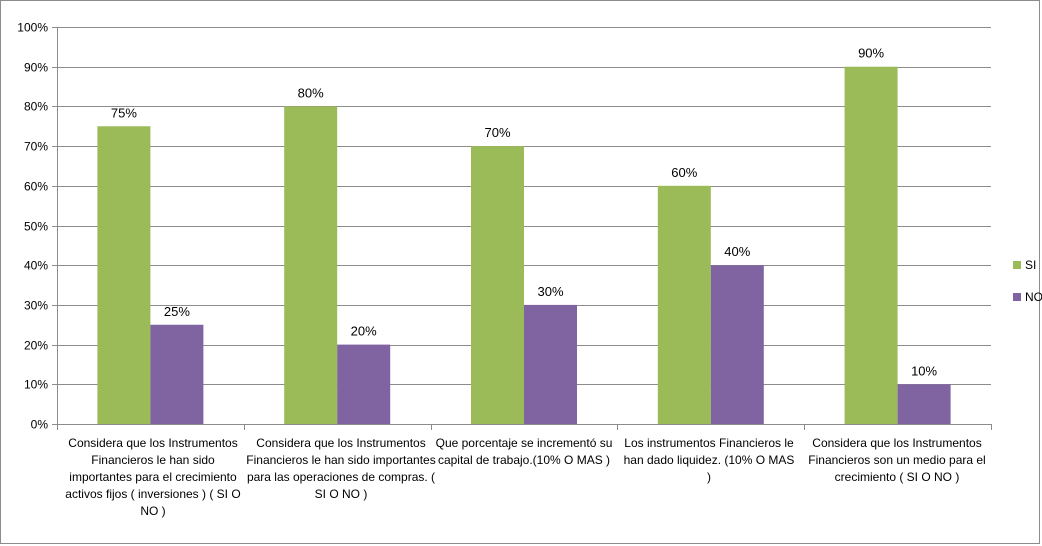 This screenshot has height=546, width=1042. Describe the element at coordinates (36, 187) in the screenshot. I see `y-tick-label: 60%` at that location.